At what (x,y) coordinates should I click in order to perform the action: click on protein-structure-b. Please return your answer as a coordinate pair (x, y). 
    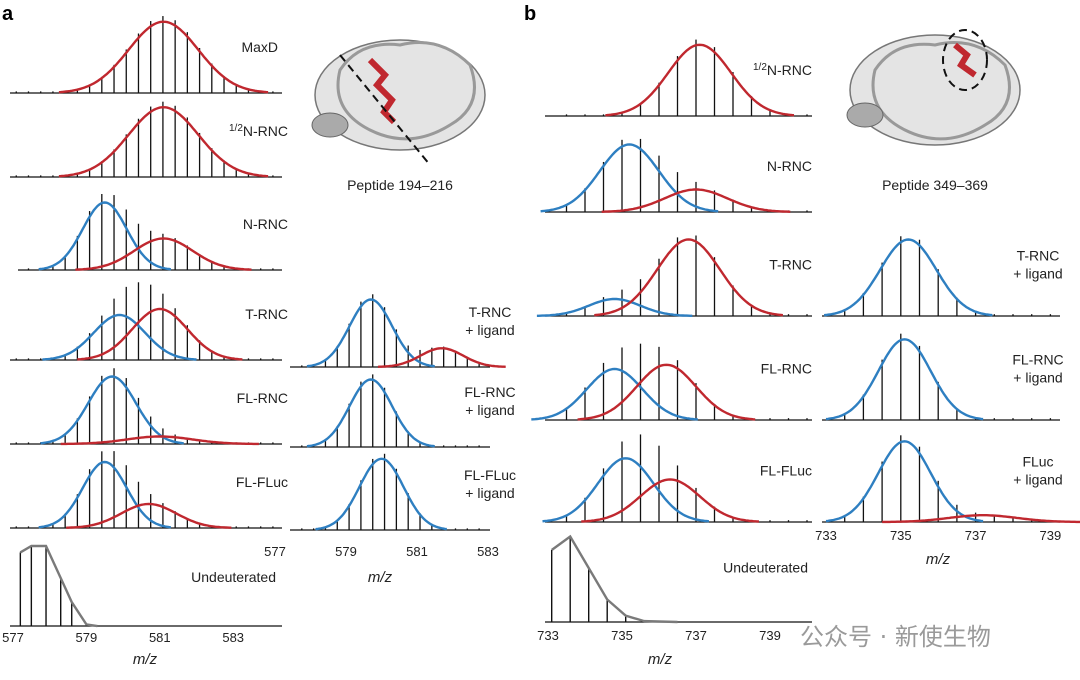
    Looking at the image, I should click on (933, 87).